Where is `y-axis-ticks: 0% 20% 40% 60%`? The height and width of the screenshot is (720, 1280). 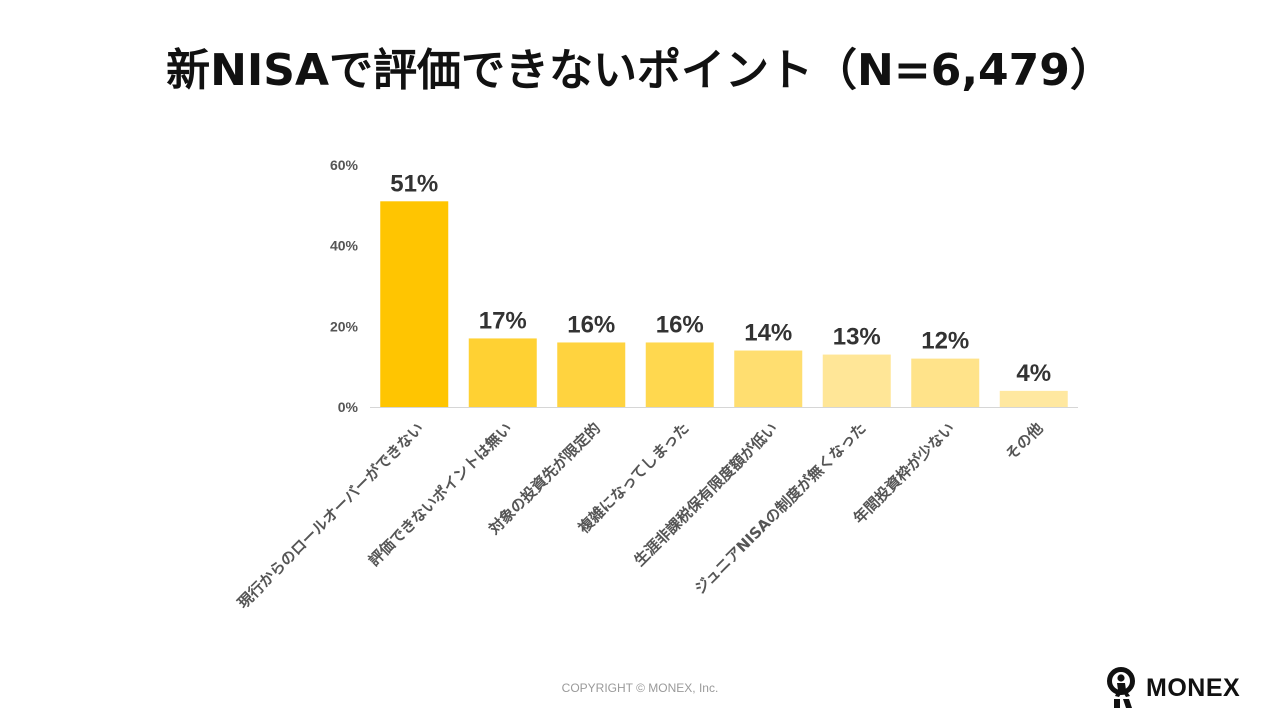
y-axis-ticks: 0% 20% 40% 60% is located at coordinates (344, 286).